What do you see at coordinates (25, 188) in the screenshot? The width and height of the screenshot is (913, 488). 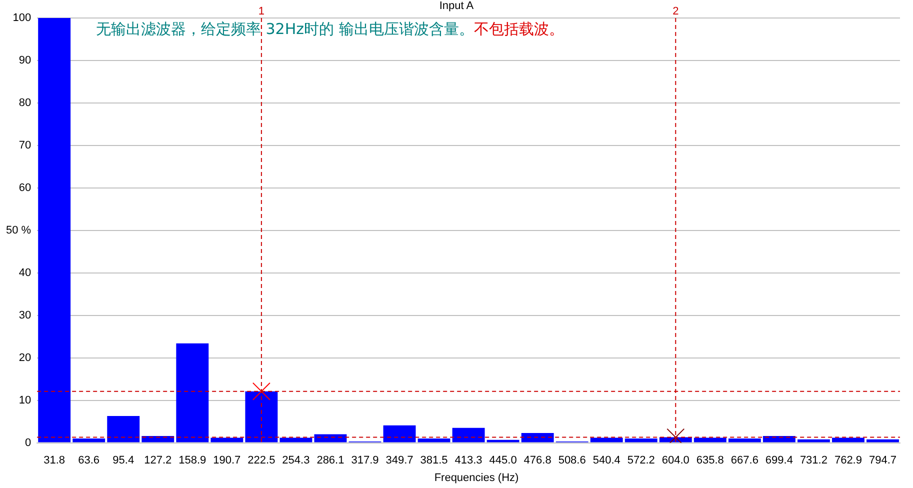 I see `y-tick-label: 60` at bounding box center [25, 188].